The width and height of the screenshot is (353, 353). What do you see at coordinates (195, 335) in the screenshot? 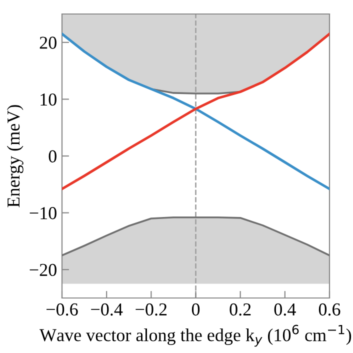
I see `x-axis-title: Wave vector along the edge k$_{y}$ (10$^{6}$ cm$^{−1}$)` at bounding box center [195, 335].